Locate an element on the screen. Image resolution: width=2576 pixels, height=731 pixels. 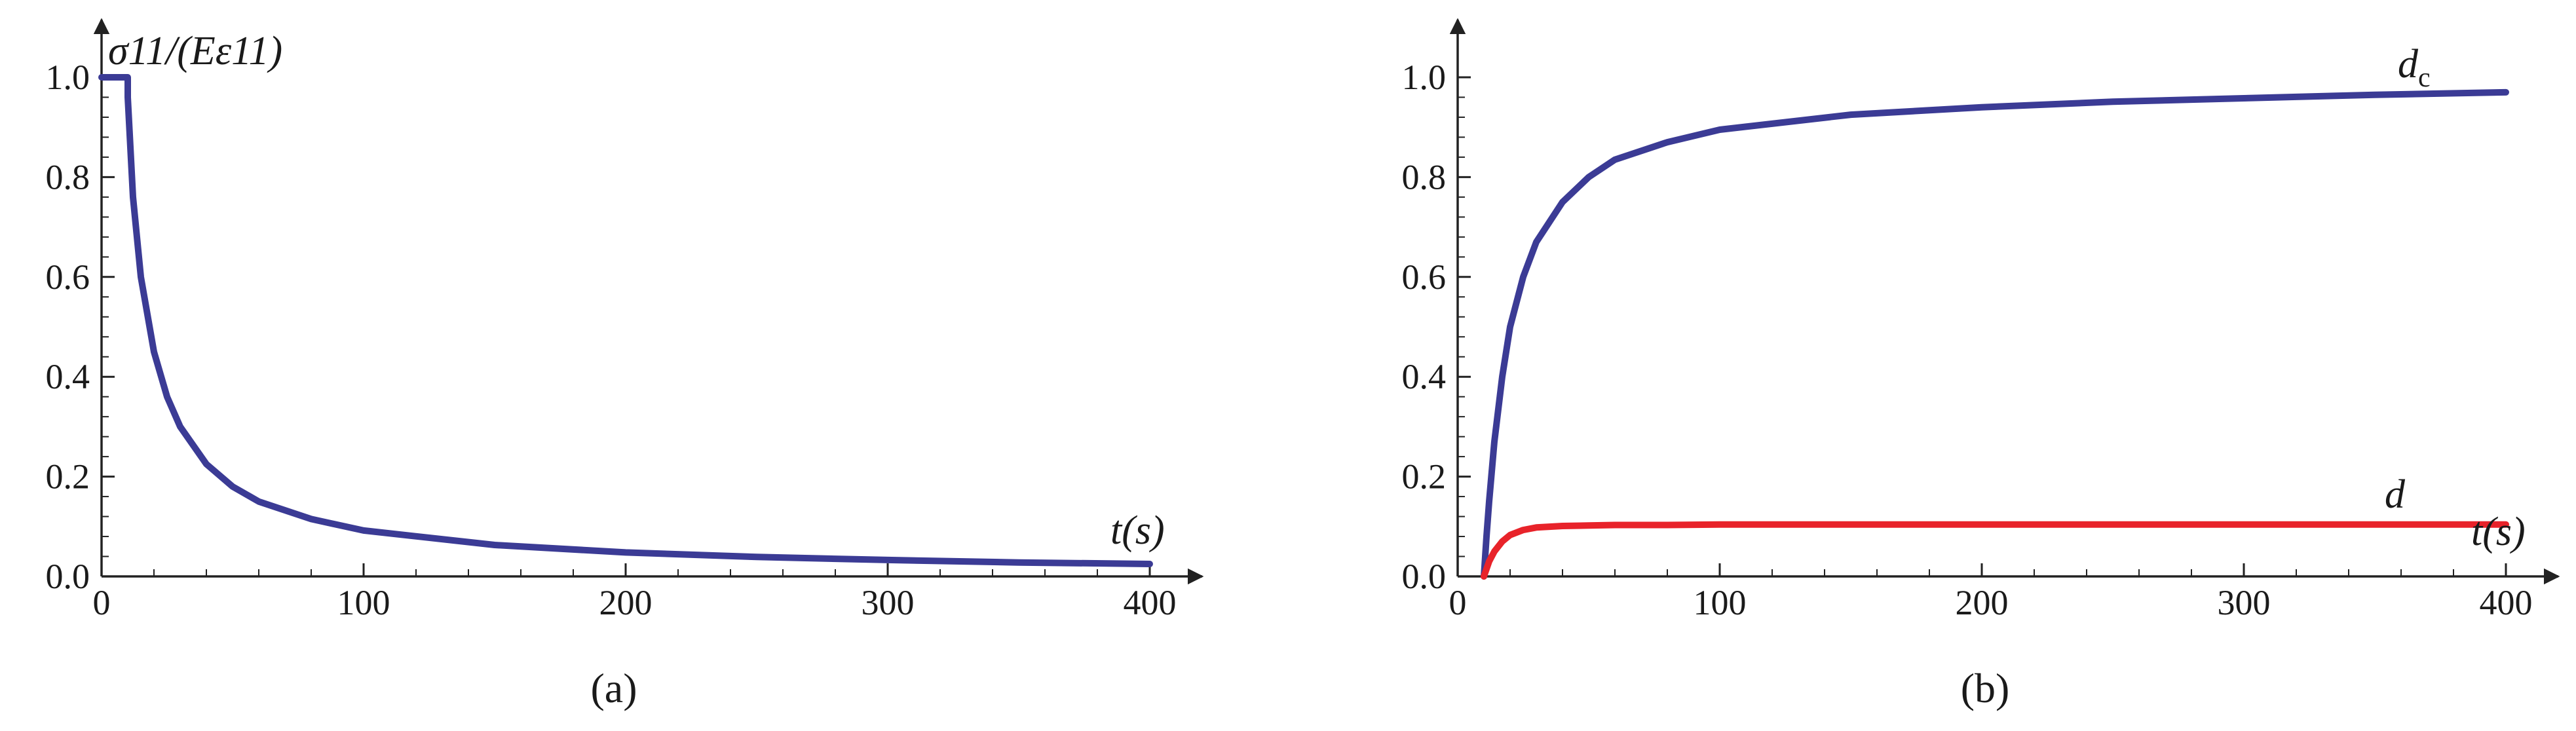
series-label-d: d is located at coordinates (2395, 495).